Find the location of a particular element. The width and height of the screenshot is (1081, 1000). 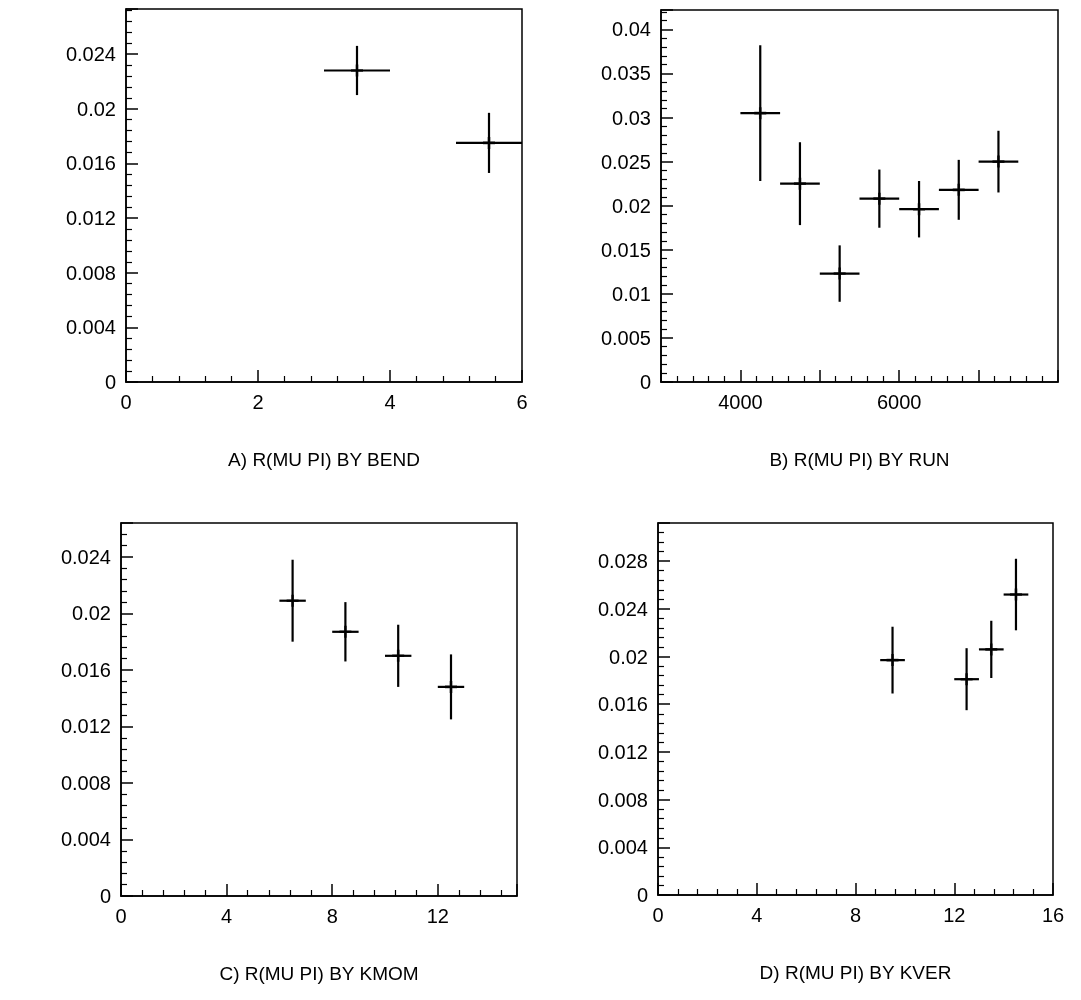

y-tick-label: 0.01 is located at coordinates (631, 293).